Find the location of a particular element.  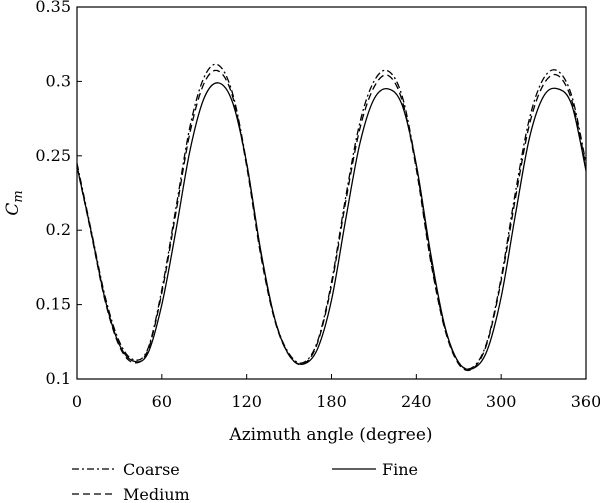

legend-item-coarse: Coarse is located at coordinates (126, 469).